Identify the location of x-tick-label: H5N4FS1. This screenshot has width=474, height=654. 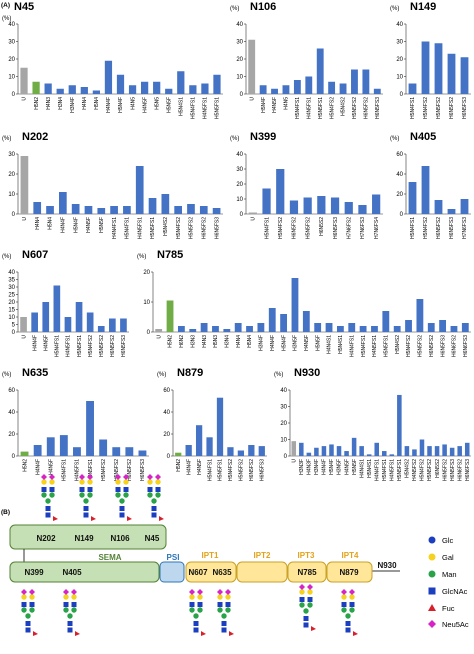
(128, 228).